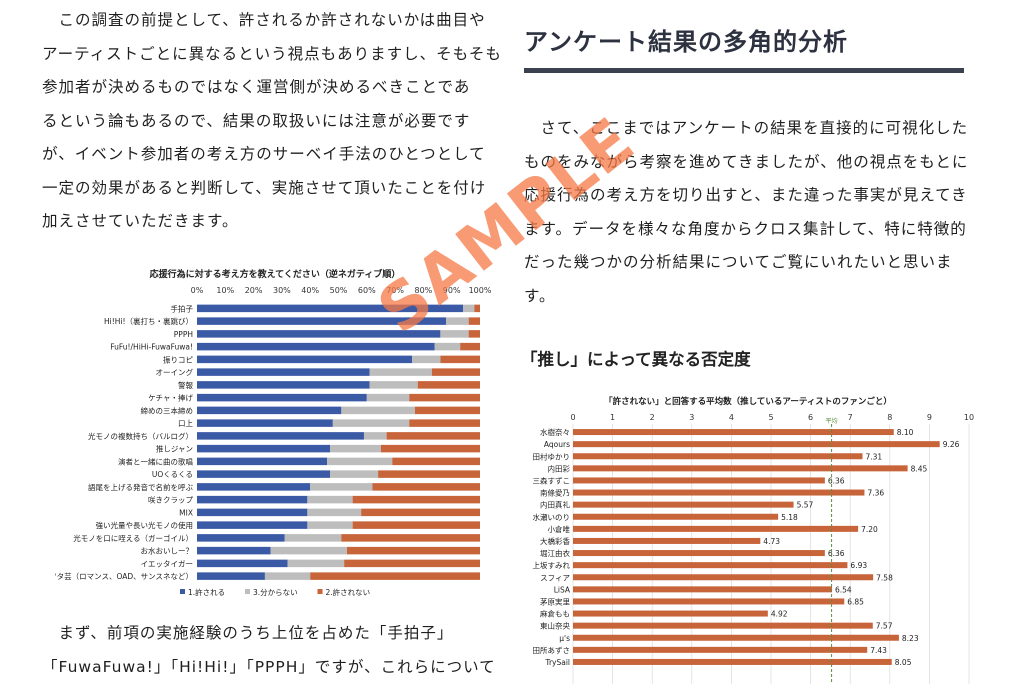  I want to click on category-label: 手拍子, so click(182, 308).